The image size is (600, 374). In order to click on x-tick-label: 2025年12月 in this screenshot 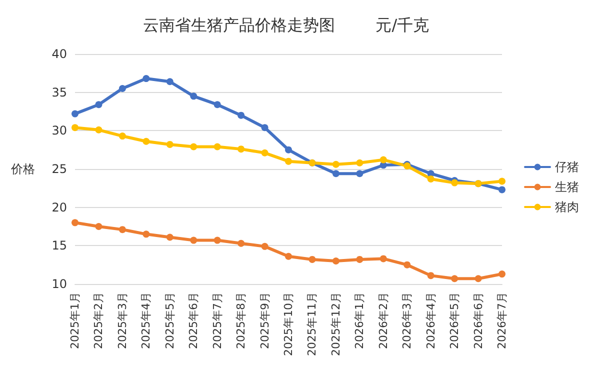, I will do `click(335, 324)`.